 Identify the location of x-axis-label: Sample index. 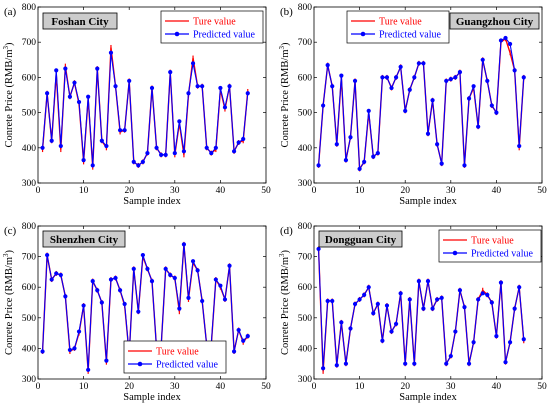
(428, 201).